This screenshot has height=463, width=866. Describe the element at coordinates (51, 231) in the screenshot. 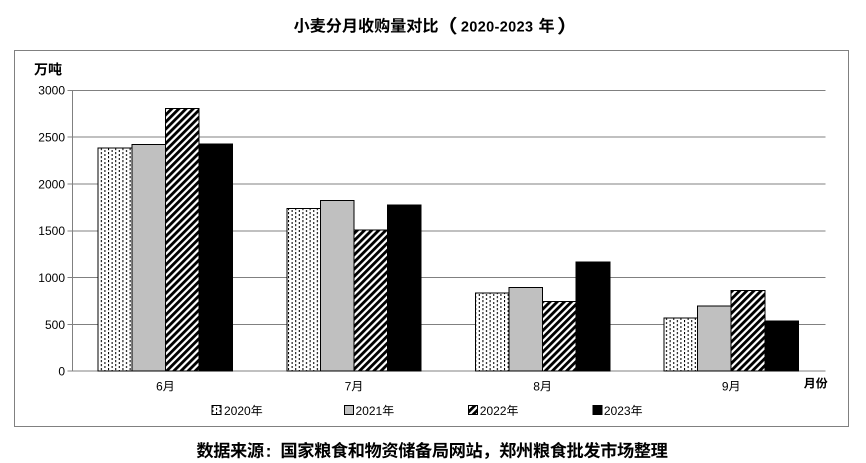

I see `svg-text: 1500` at that location.